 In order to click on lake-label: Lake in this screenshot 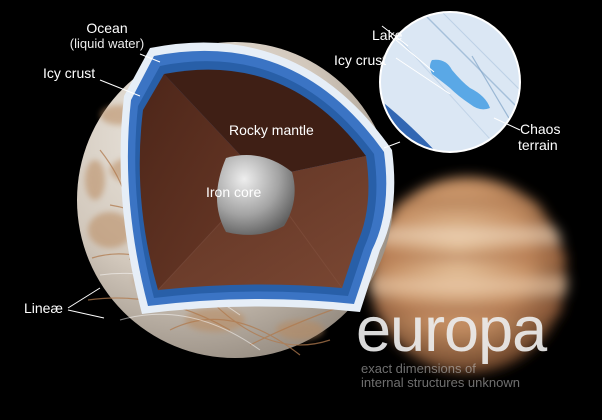, I will do `click(387, 35)`.